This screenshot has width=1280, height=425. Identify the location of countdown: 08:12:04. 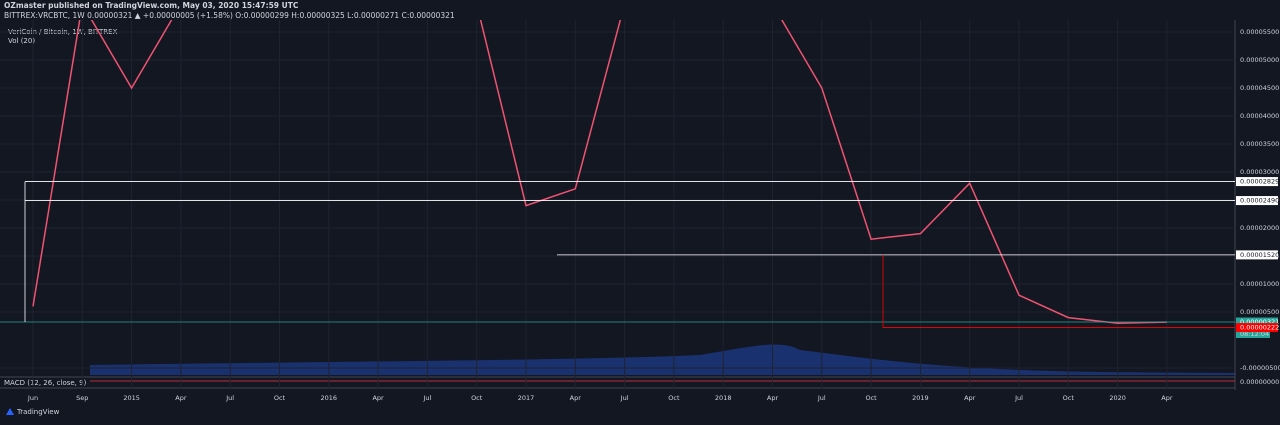
(1254, 334).